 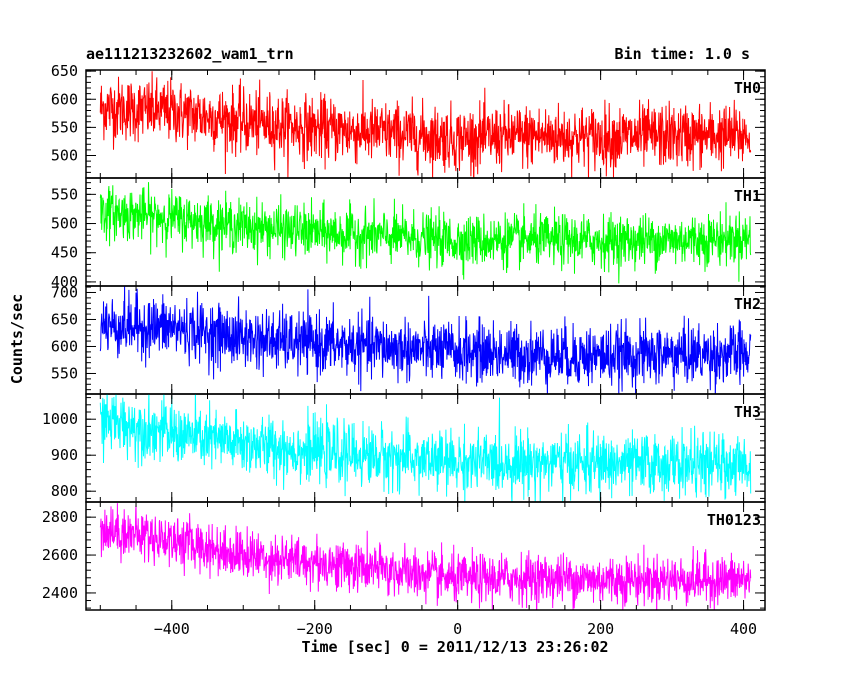 What do you see at coordinates (64, 455) in the screenshot?
I see `y-tick-label: 900` at bounding box center [64, 455].